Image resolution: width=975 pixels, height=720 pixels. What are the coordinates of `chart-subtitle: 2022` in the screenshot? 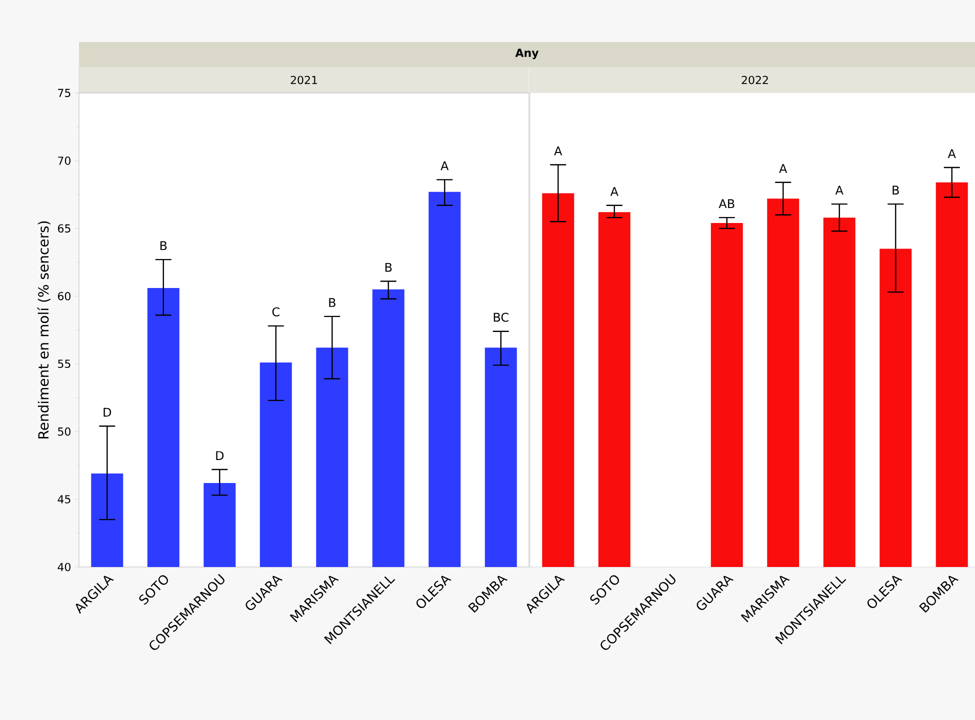 It's located at (755, 80).